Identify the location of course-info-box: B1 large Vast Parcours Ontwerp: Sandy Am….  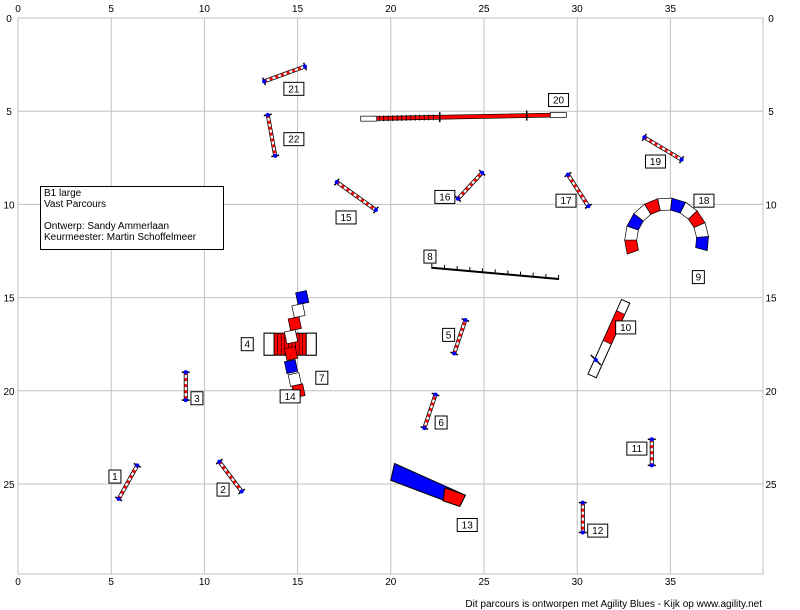
(132, 218).